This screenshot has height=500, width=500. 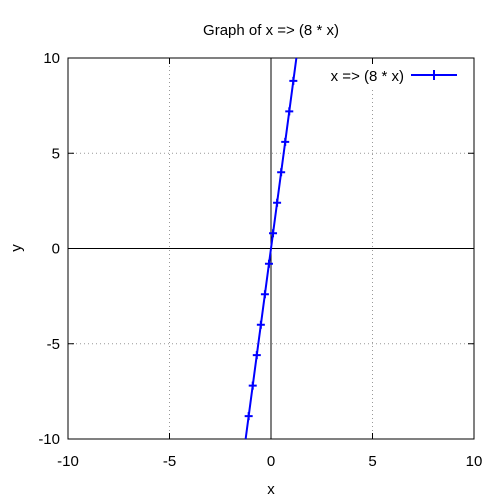 What do you see at coordinates (56, 153) in the screenshot?
I see `y-tick-label: 5` at bounding box center [56, 153].